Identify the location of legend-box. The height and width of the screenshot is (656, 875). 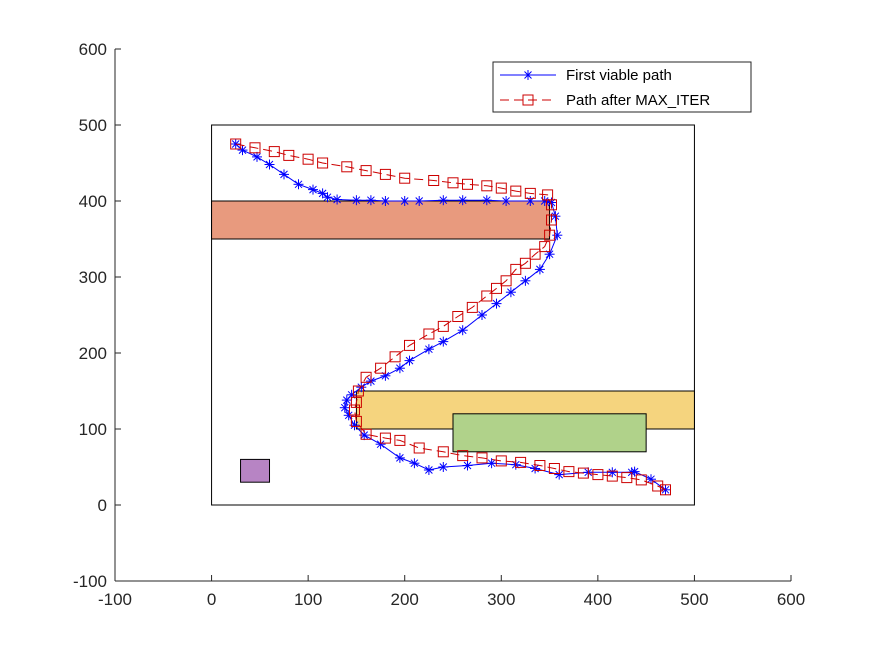
(622, 87).